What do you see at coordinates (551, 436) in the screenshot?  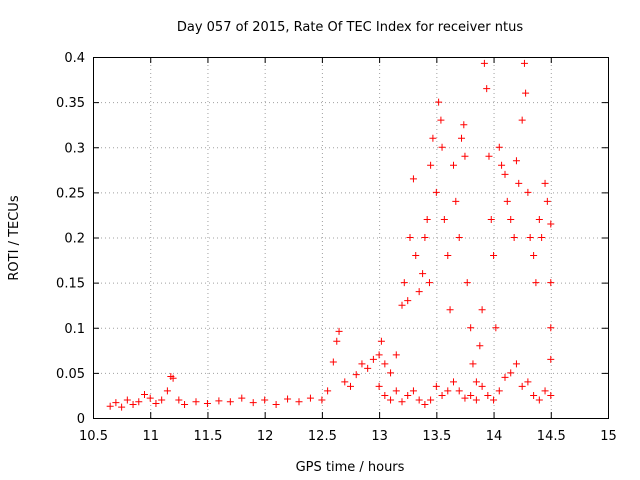 I see `x-tick-label: 14.5` at bounding box center [551, 436].